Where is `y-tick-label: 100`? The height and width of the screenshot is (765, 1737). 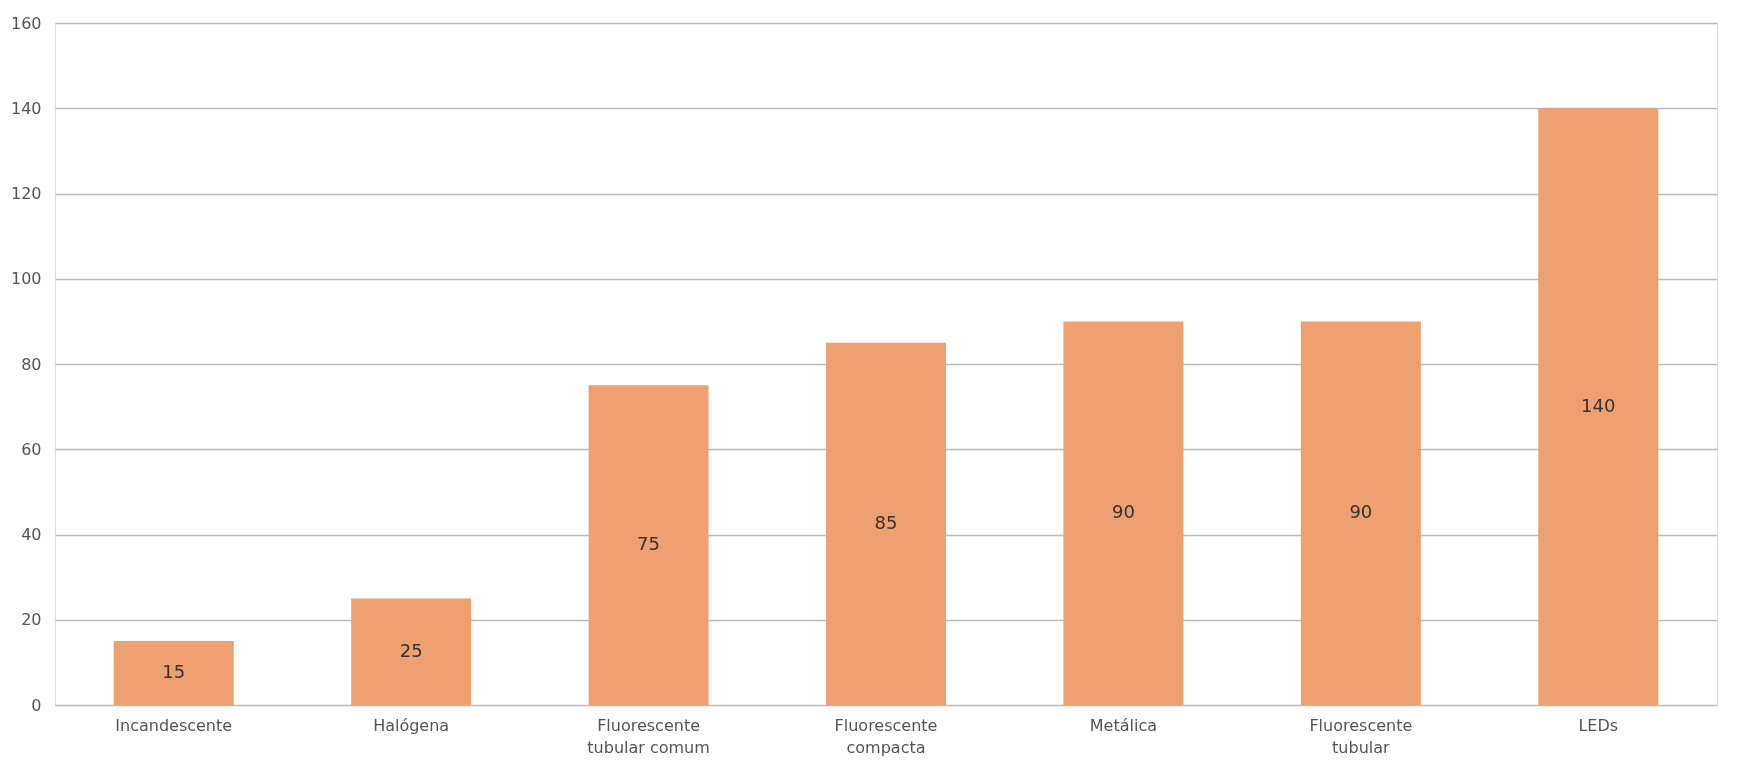 y-tick-label: 100 is located at coordinates (26, 279).